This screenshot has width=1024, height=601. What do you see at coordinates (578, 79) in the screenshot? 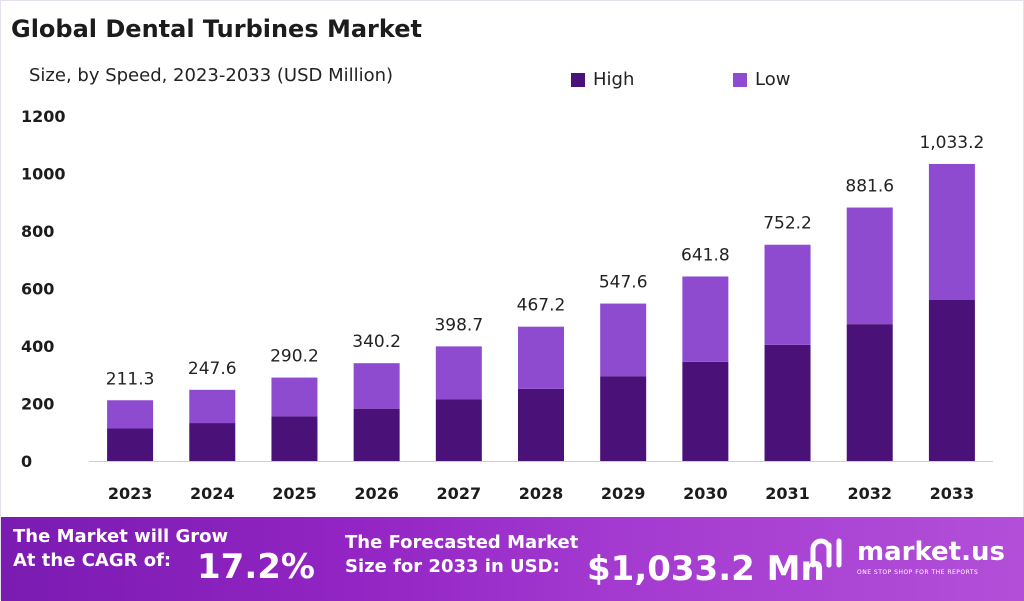
I see `legend-swatch-high` at bounding box center [578, 79].